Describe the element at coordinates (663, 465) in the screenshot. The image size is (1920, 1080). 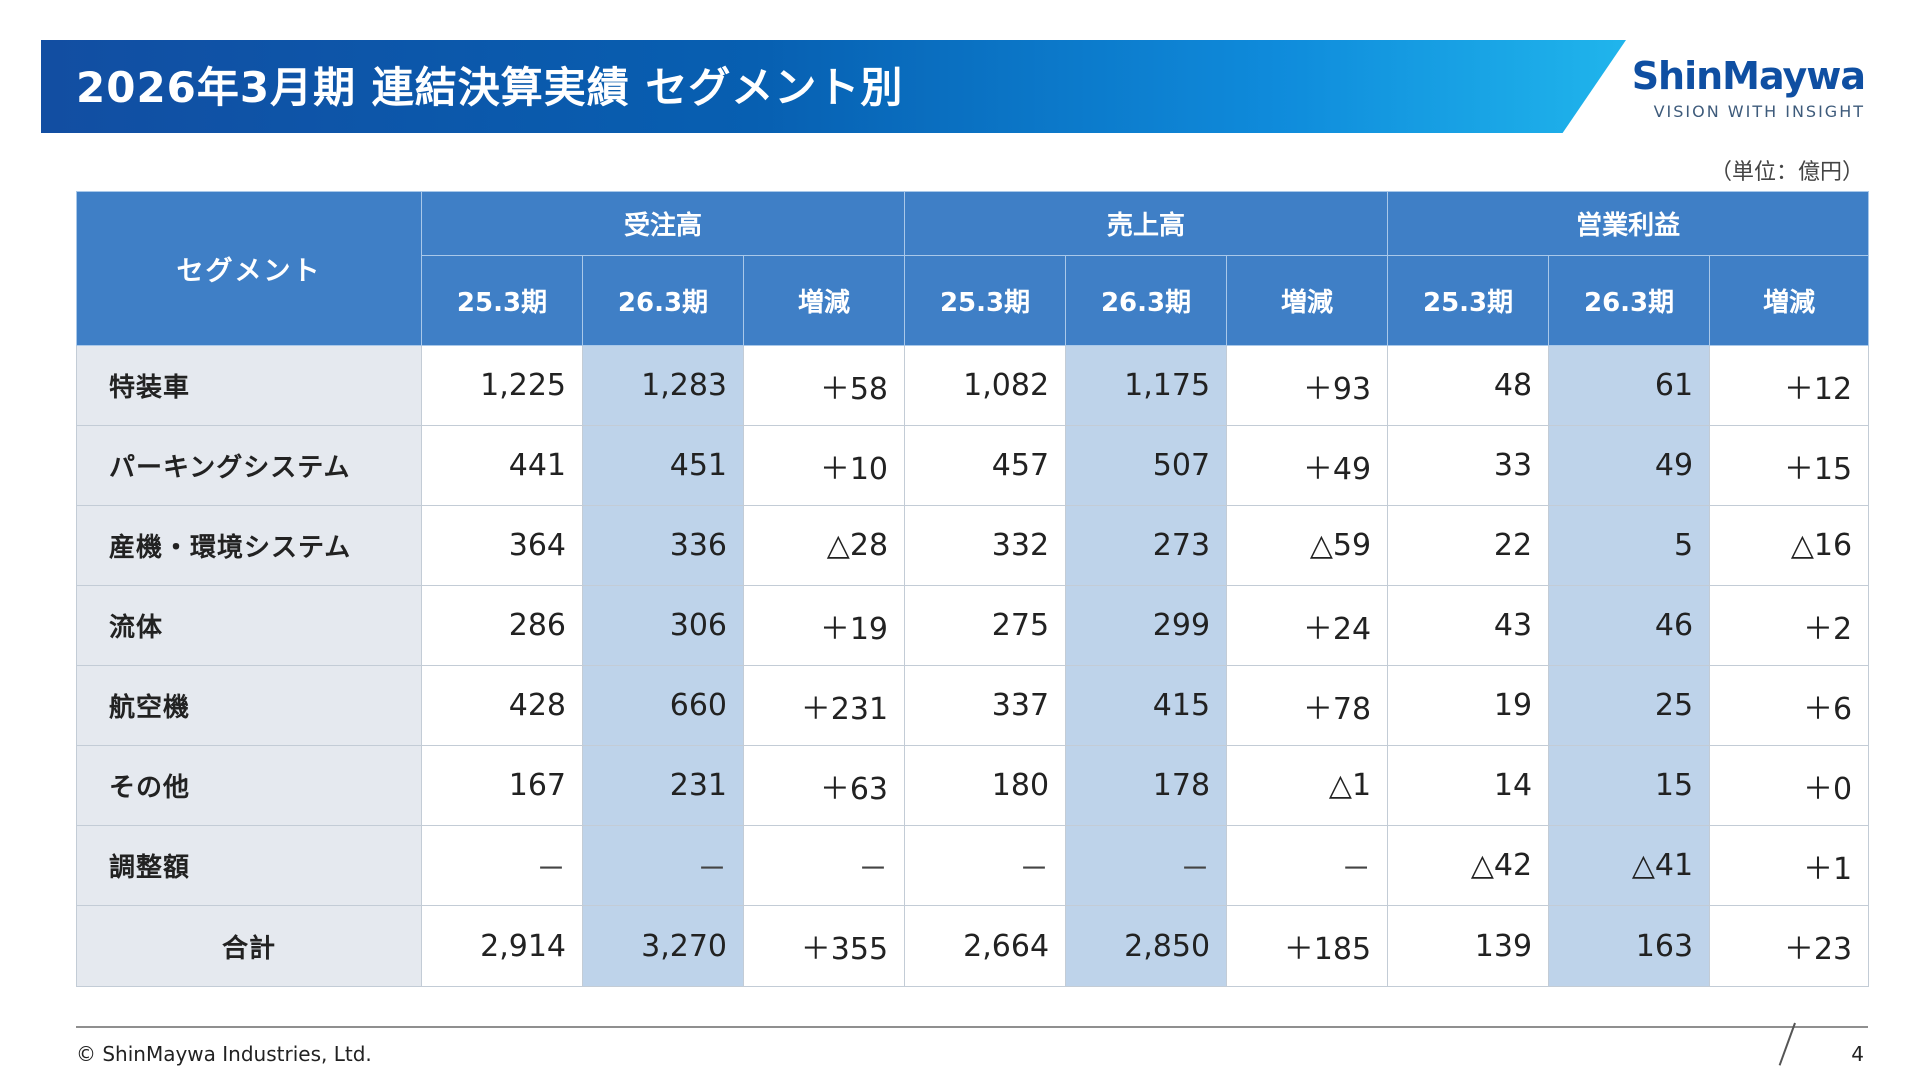
I see `orders-current-value: 451` at that location.